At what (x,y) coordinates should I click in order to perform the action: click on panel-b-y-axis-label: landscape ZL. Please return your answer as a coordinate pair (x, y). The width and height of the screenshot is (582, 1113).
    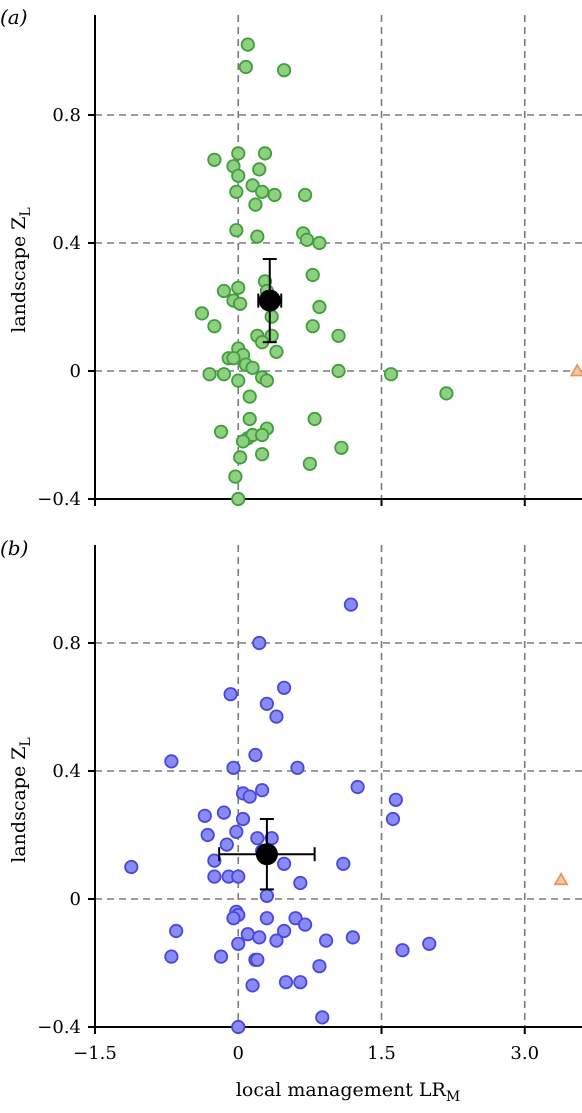
    Looking at the image, I should click on (21, 799).